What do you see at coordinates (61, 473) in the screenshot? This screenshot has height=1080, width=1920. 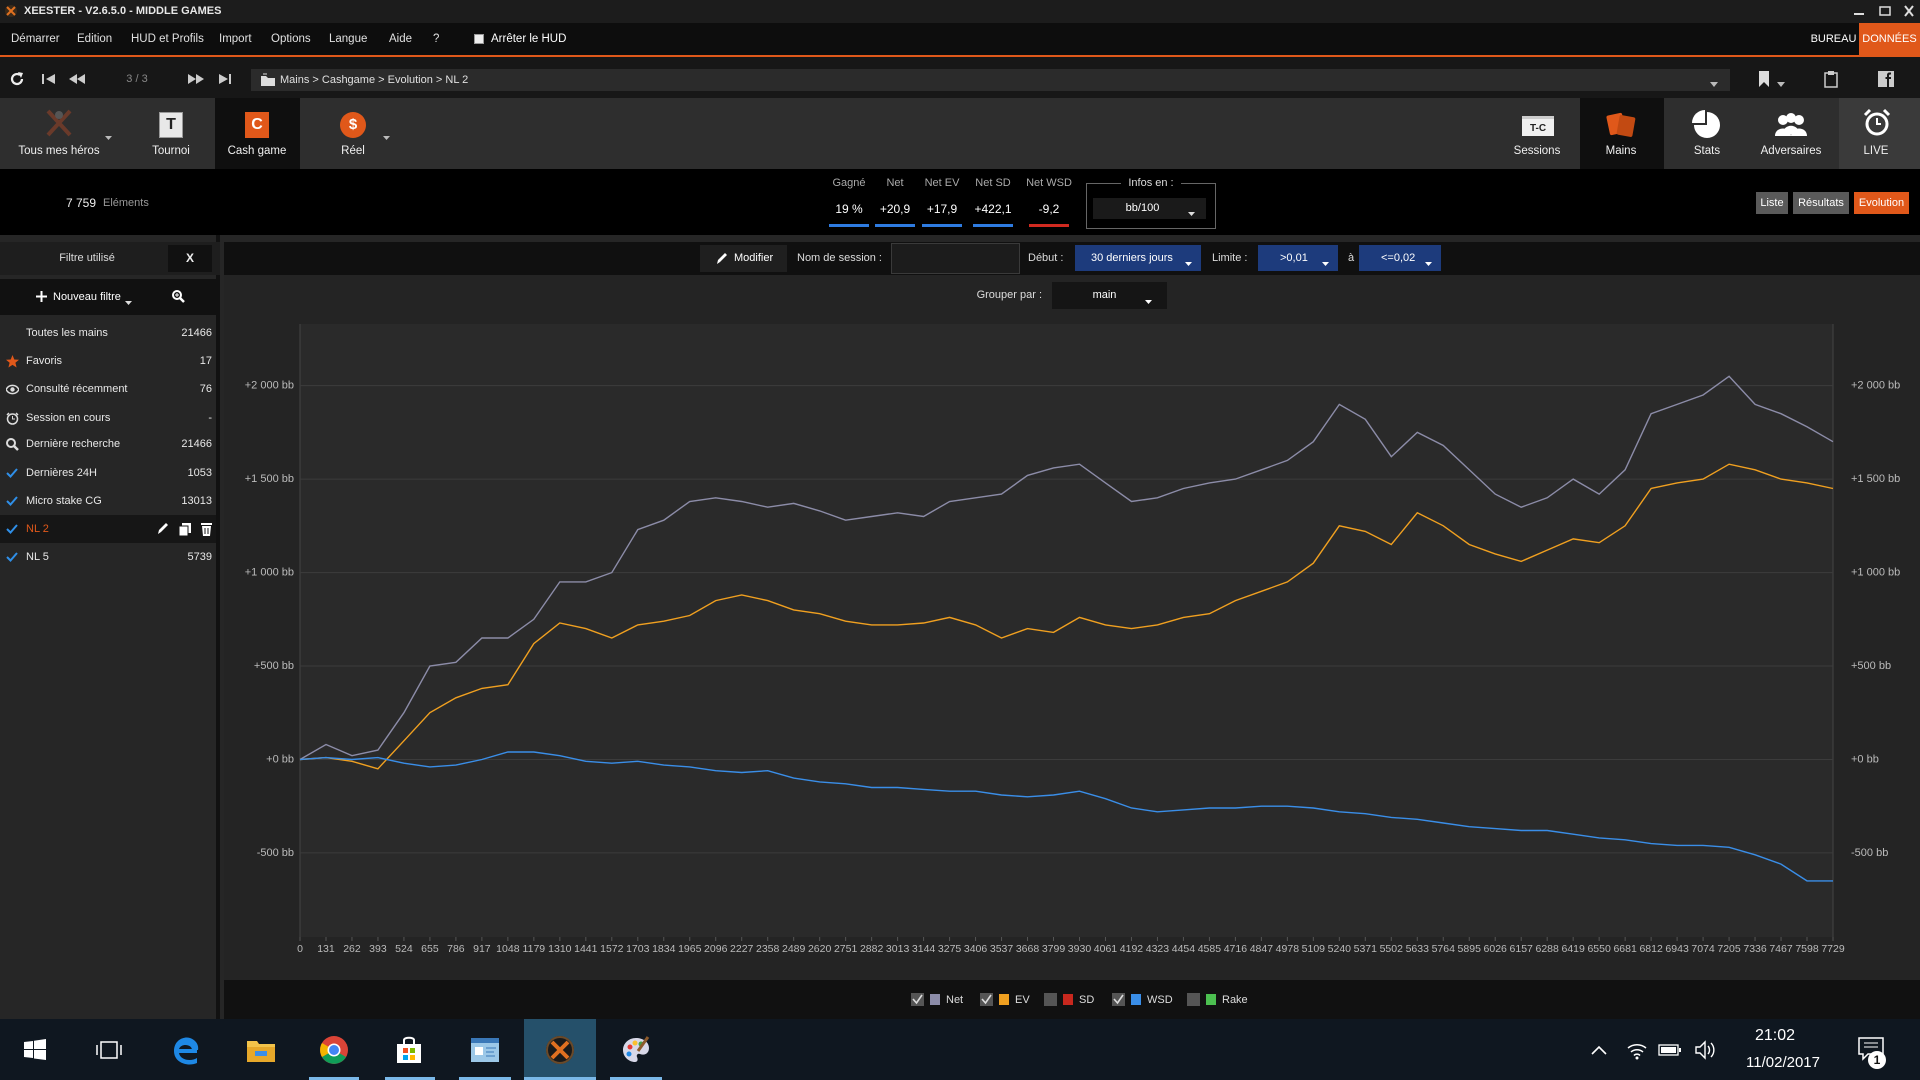 I see `sidebar-item: Dernières 24H` at bounding box center [61, 473].